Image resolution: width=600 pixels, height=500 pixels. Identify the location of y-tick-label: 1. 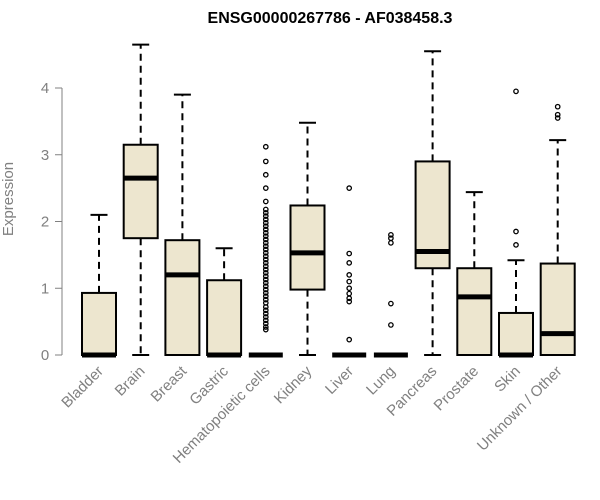
(45, 288).